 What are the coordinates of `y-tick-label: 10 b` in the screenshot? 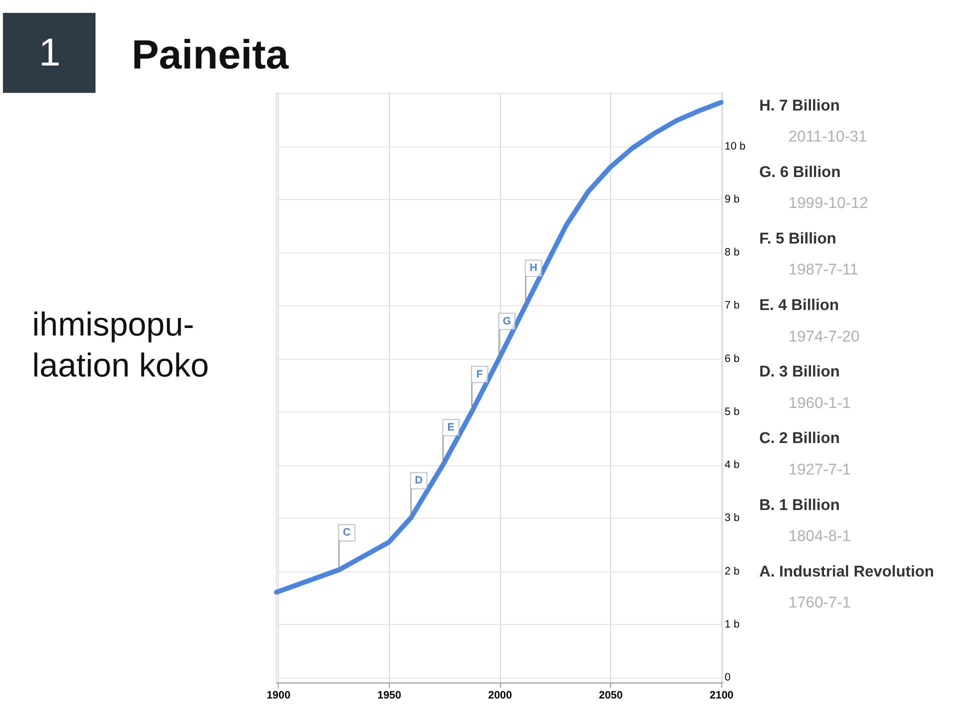 It's located at (735, 146).